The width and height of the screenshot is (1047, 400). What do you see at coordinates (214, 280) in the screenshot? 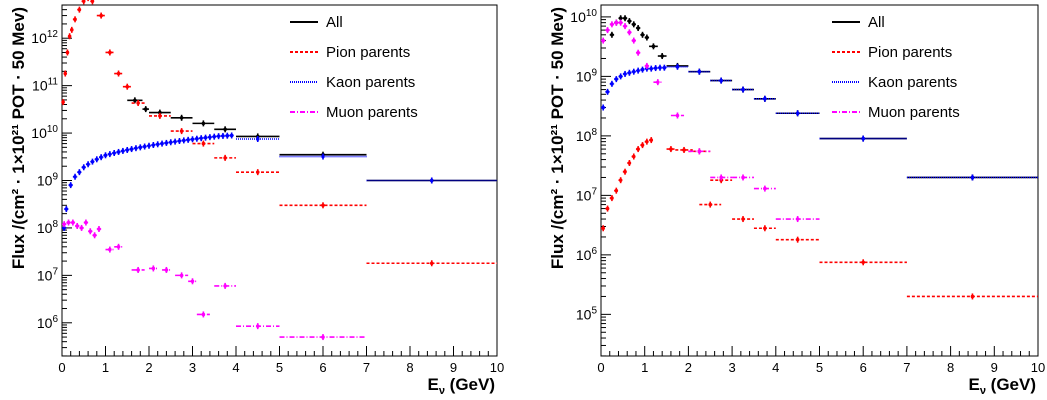
I see `series-muon-parents` at bounding box center [214, 280].